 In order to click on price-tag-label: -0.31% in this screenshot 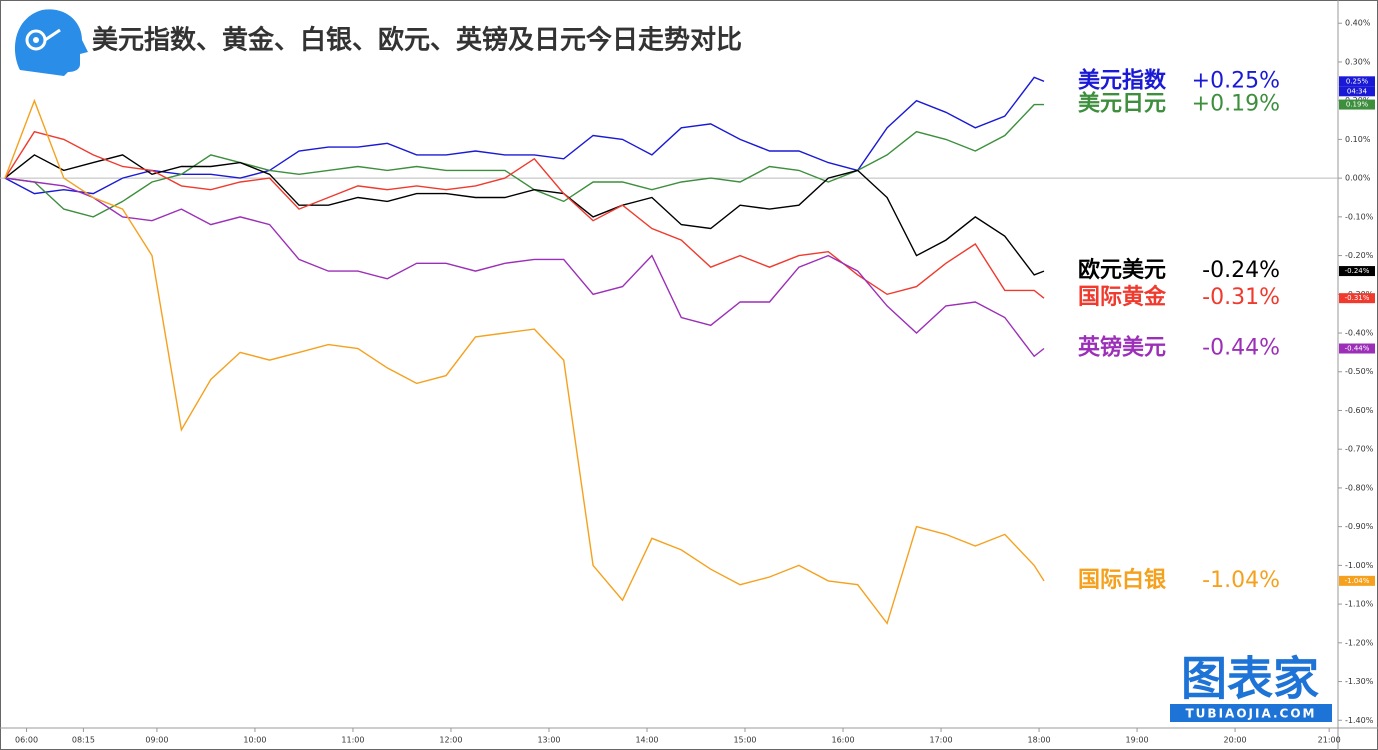, I will do `click(1357, 298)`.